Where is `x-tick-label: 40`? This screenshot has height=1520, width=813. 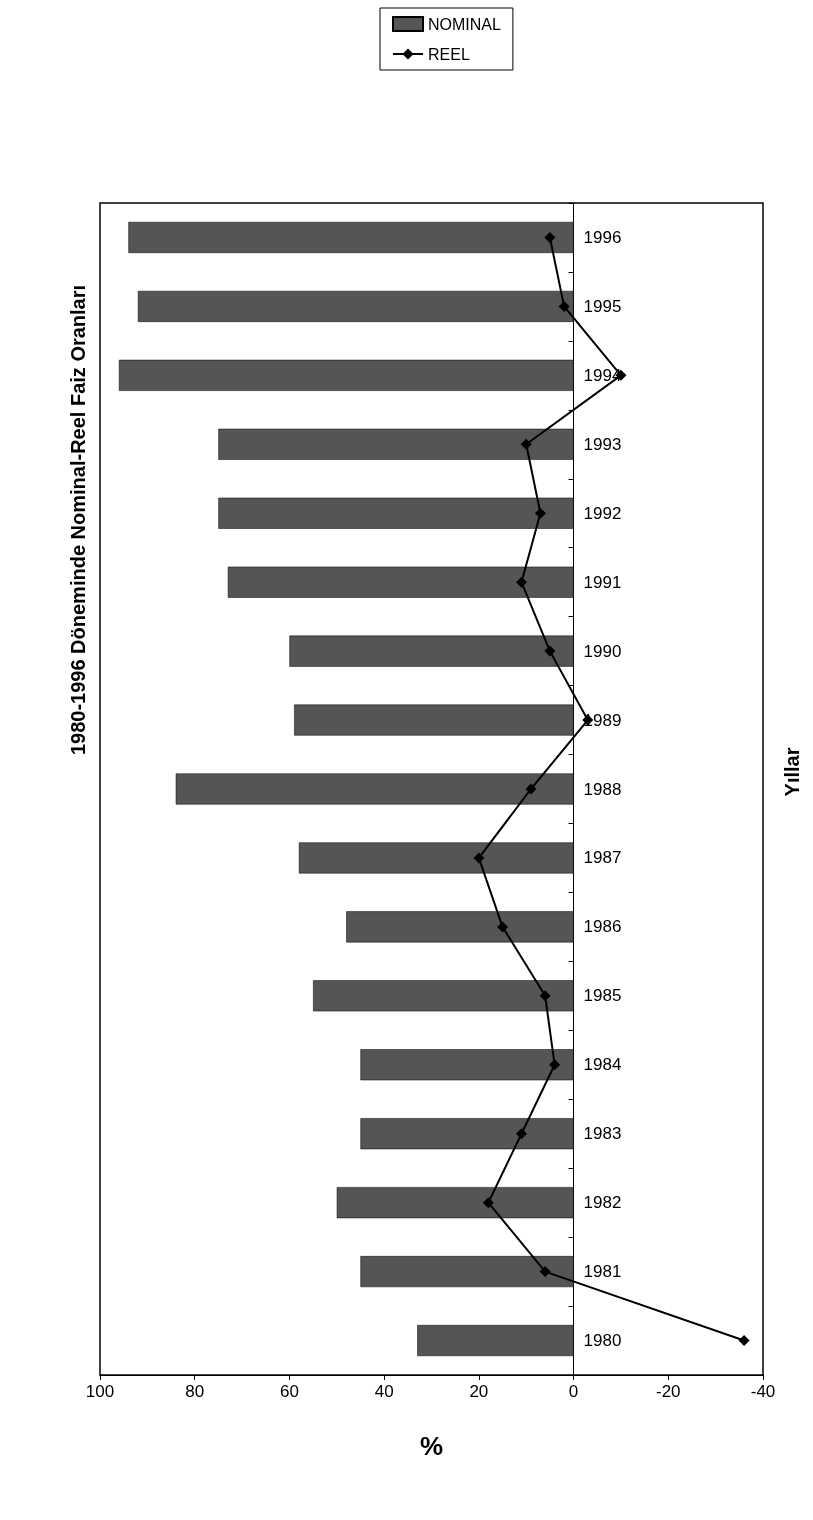 x-tick-label: 40 is located at coordinates (384, 1391).